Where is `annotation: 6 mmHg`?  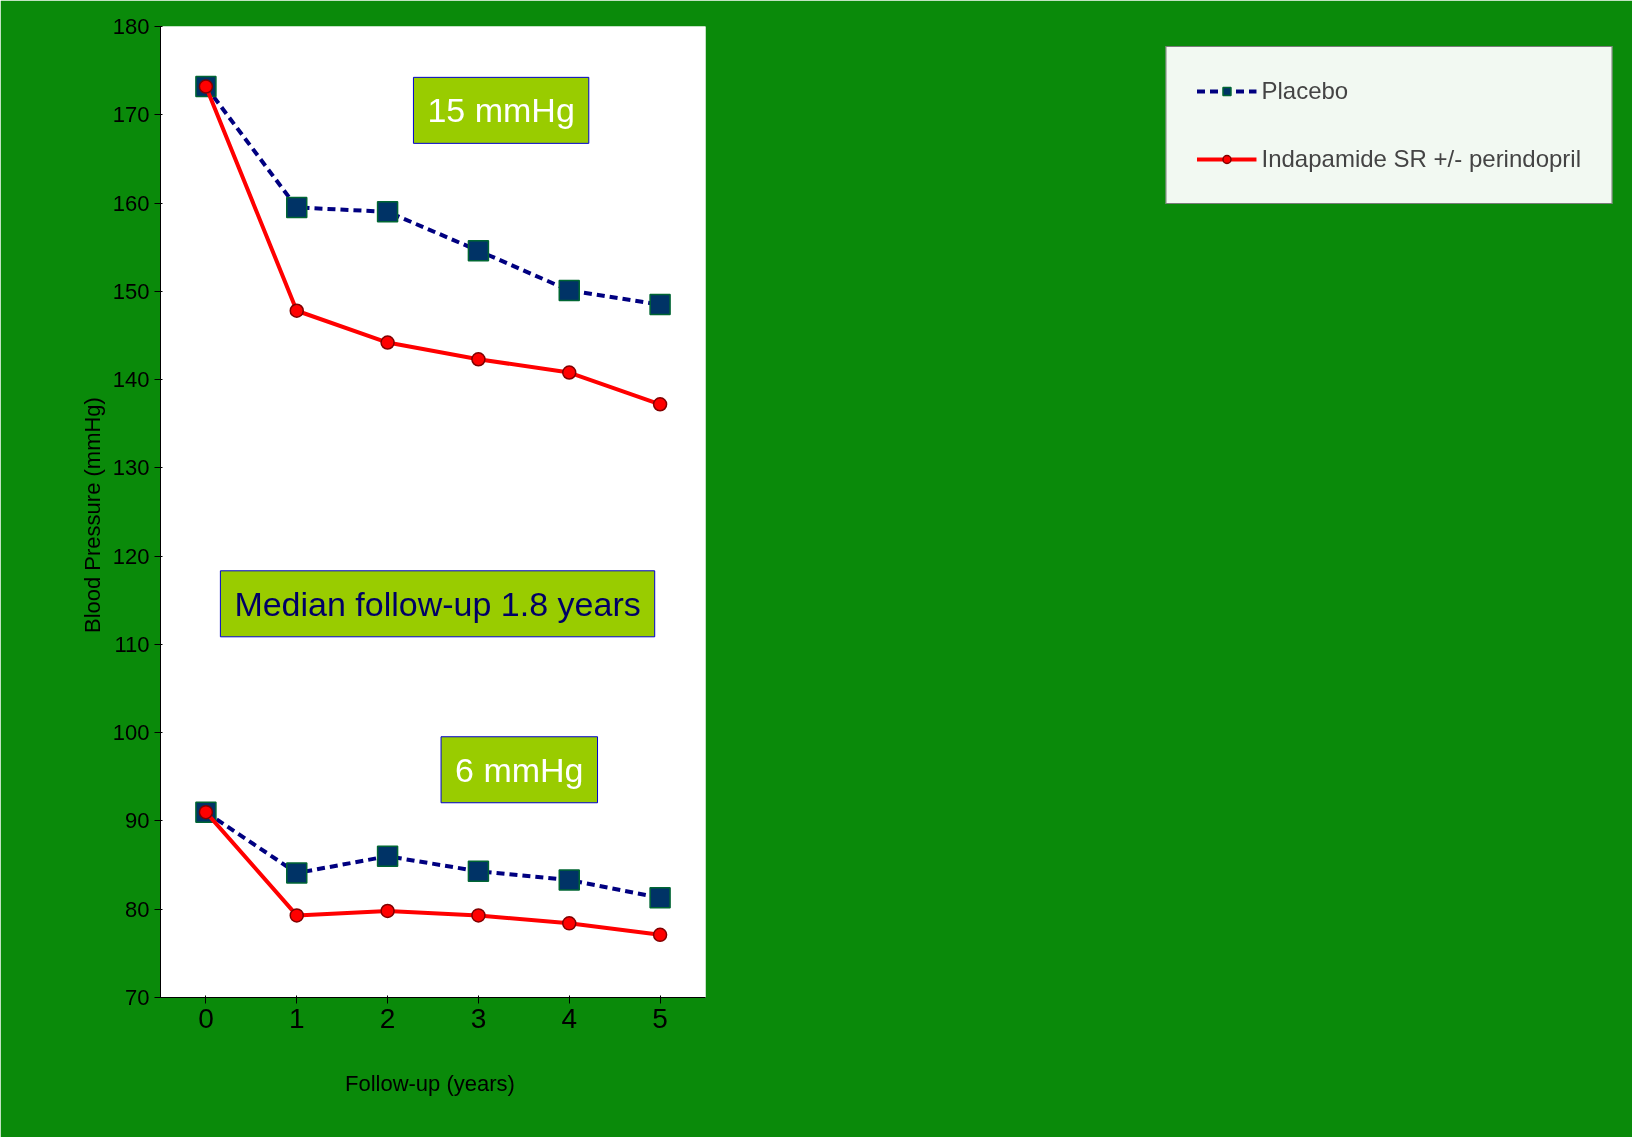
annotation: 6 mmHg is located at coordinates (519, 769).